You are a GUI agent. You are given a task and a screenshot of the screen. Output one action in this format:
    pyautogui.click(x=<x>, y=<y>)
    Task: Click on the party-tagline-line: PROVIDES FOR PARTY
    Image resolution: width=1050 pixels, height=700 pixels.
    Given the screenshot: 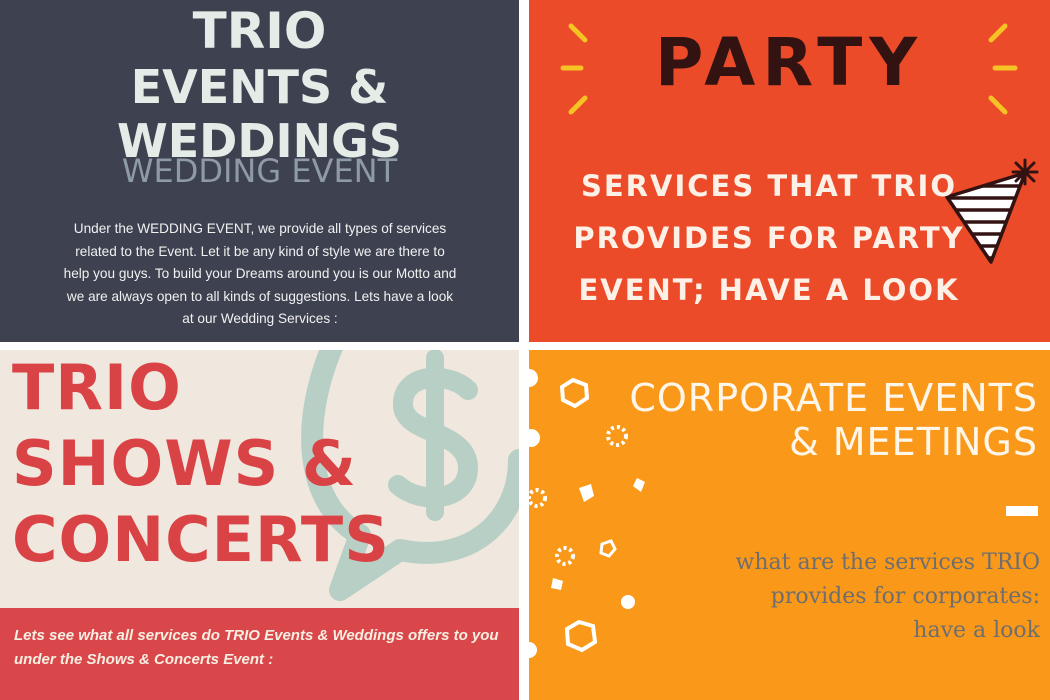 What is the action you would take?
    pyautogui.click(x=769, y=238)
    